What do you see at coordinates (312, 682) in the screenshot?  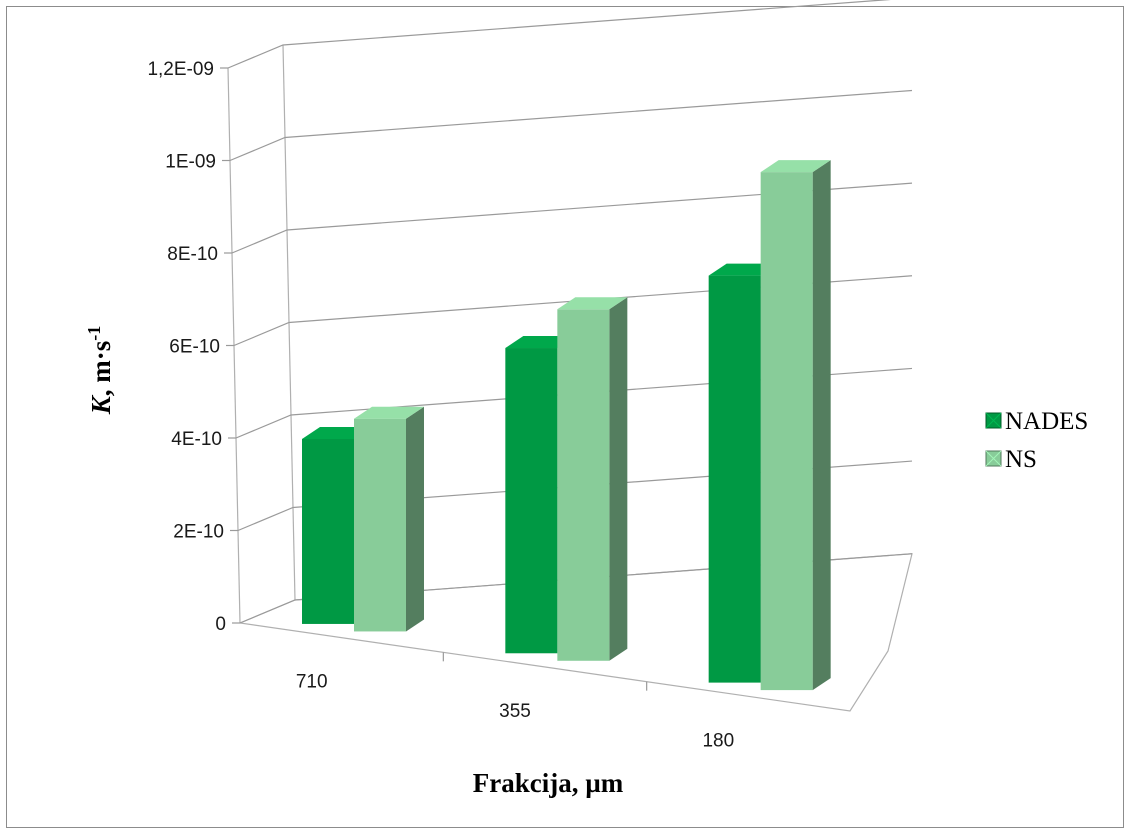 I see `x-tick-label: 710` at bounding box center [312, 682].